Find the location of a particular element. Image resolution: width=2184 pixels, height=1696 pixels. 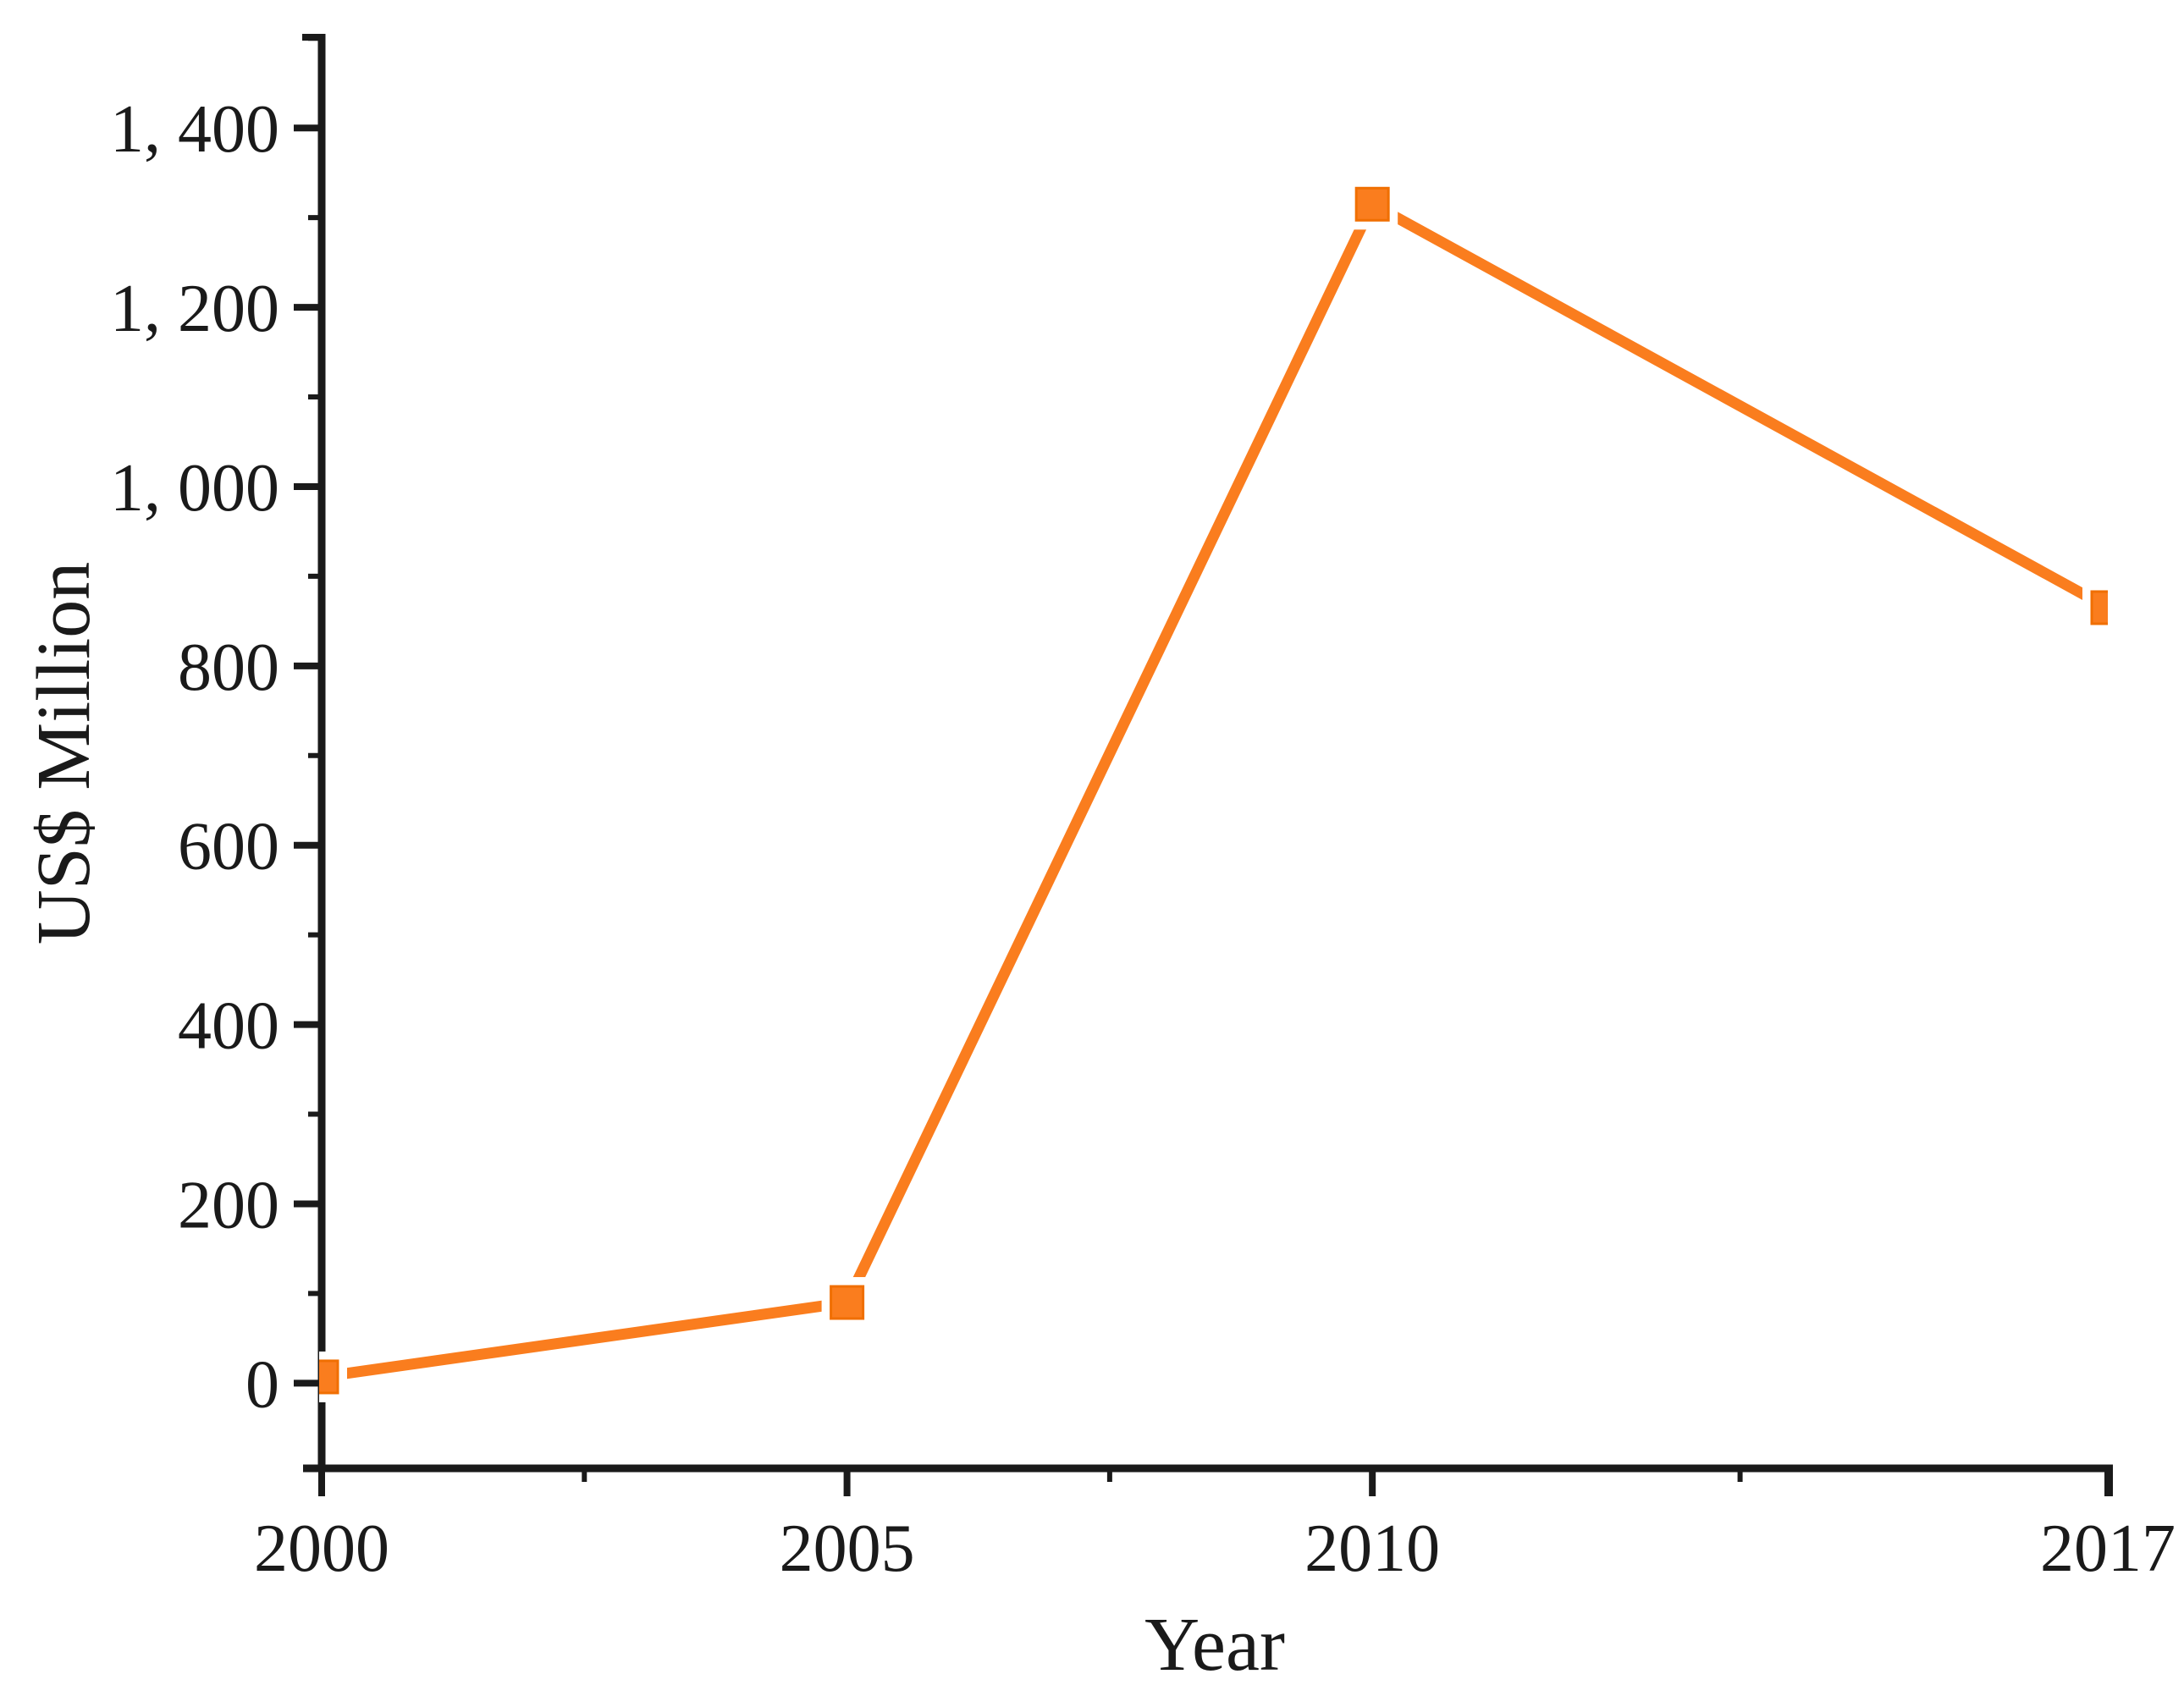

y-tick-label: 1, 200 is located at coordinates (195, 309).